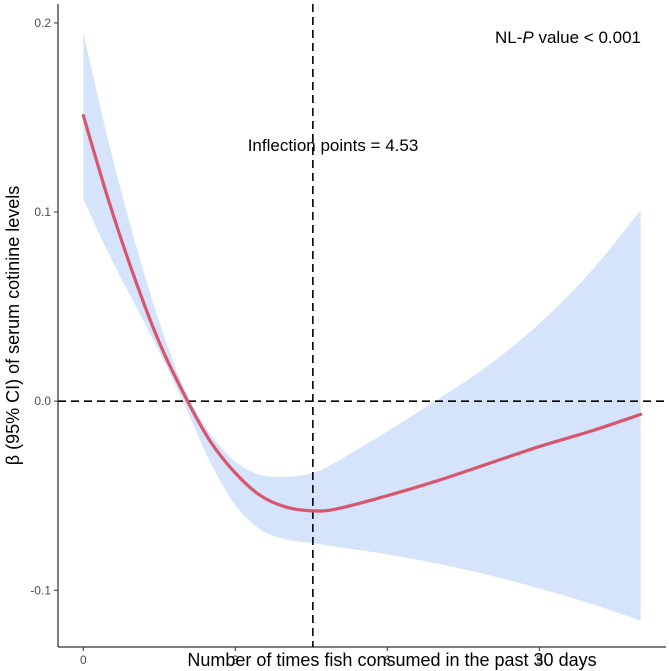  Describe the element at coordinates (235, 660) in the screenshot. I see `x-tick-label: 3` at that location.